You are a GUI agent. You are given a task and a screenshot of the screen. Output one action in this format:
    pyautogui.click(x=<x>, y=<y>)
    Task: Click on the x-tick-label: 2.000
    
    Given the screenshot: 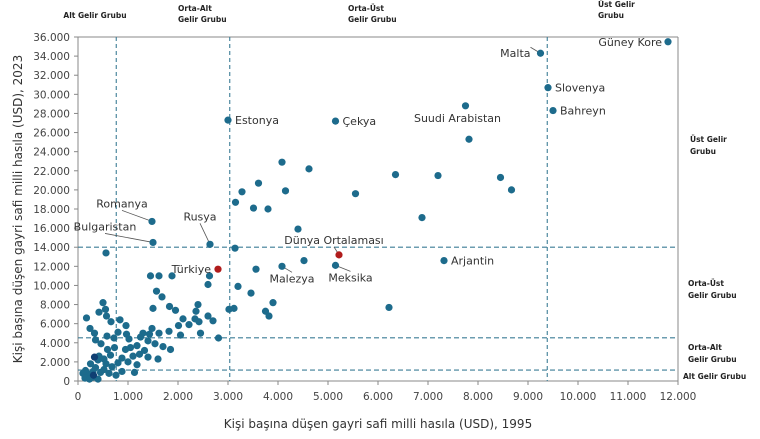 What is the action you would take?
    pyautogui.click(x=178, y=397)
    